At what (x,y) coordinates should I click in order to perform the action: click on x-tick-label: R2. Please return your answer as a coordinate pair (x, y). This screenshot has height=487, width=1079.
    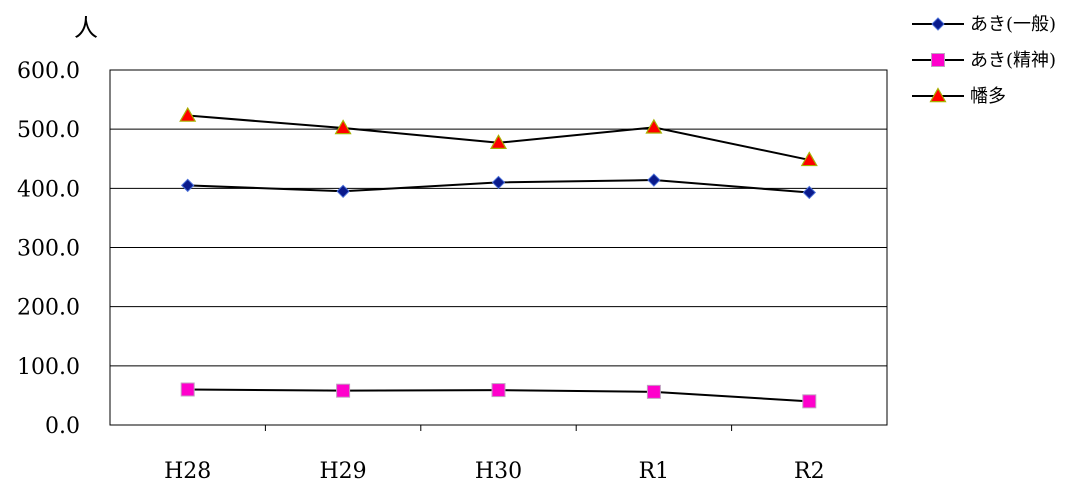
    Looking at the image, I should click on (809, 470).